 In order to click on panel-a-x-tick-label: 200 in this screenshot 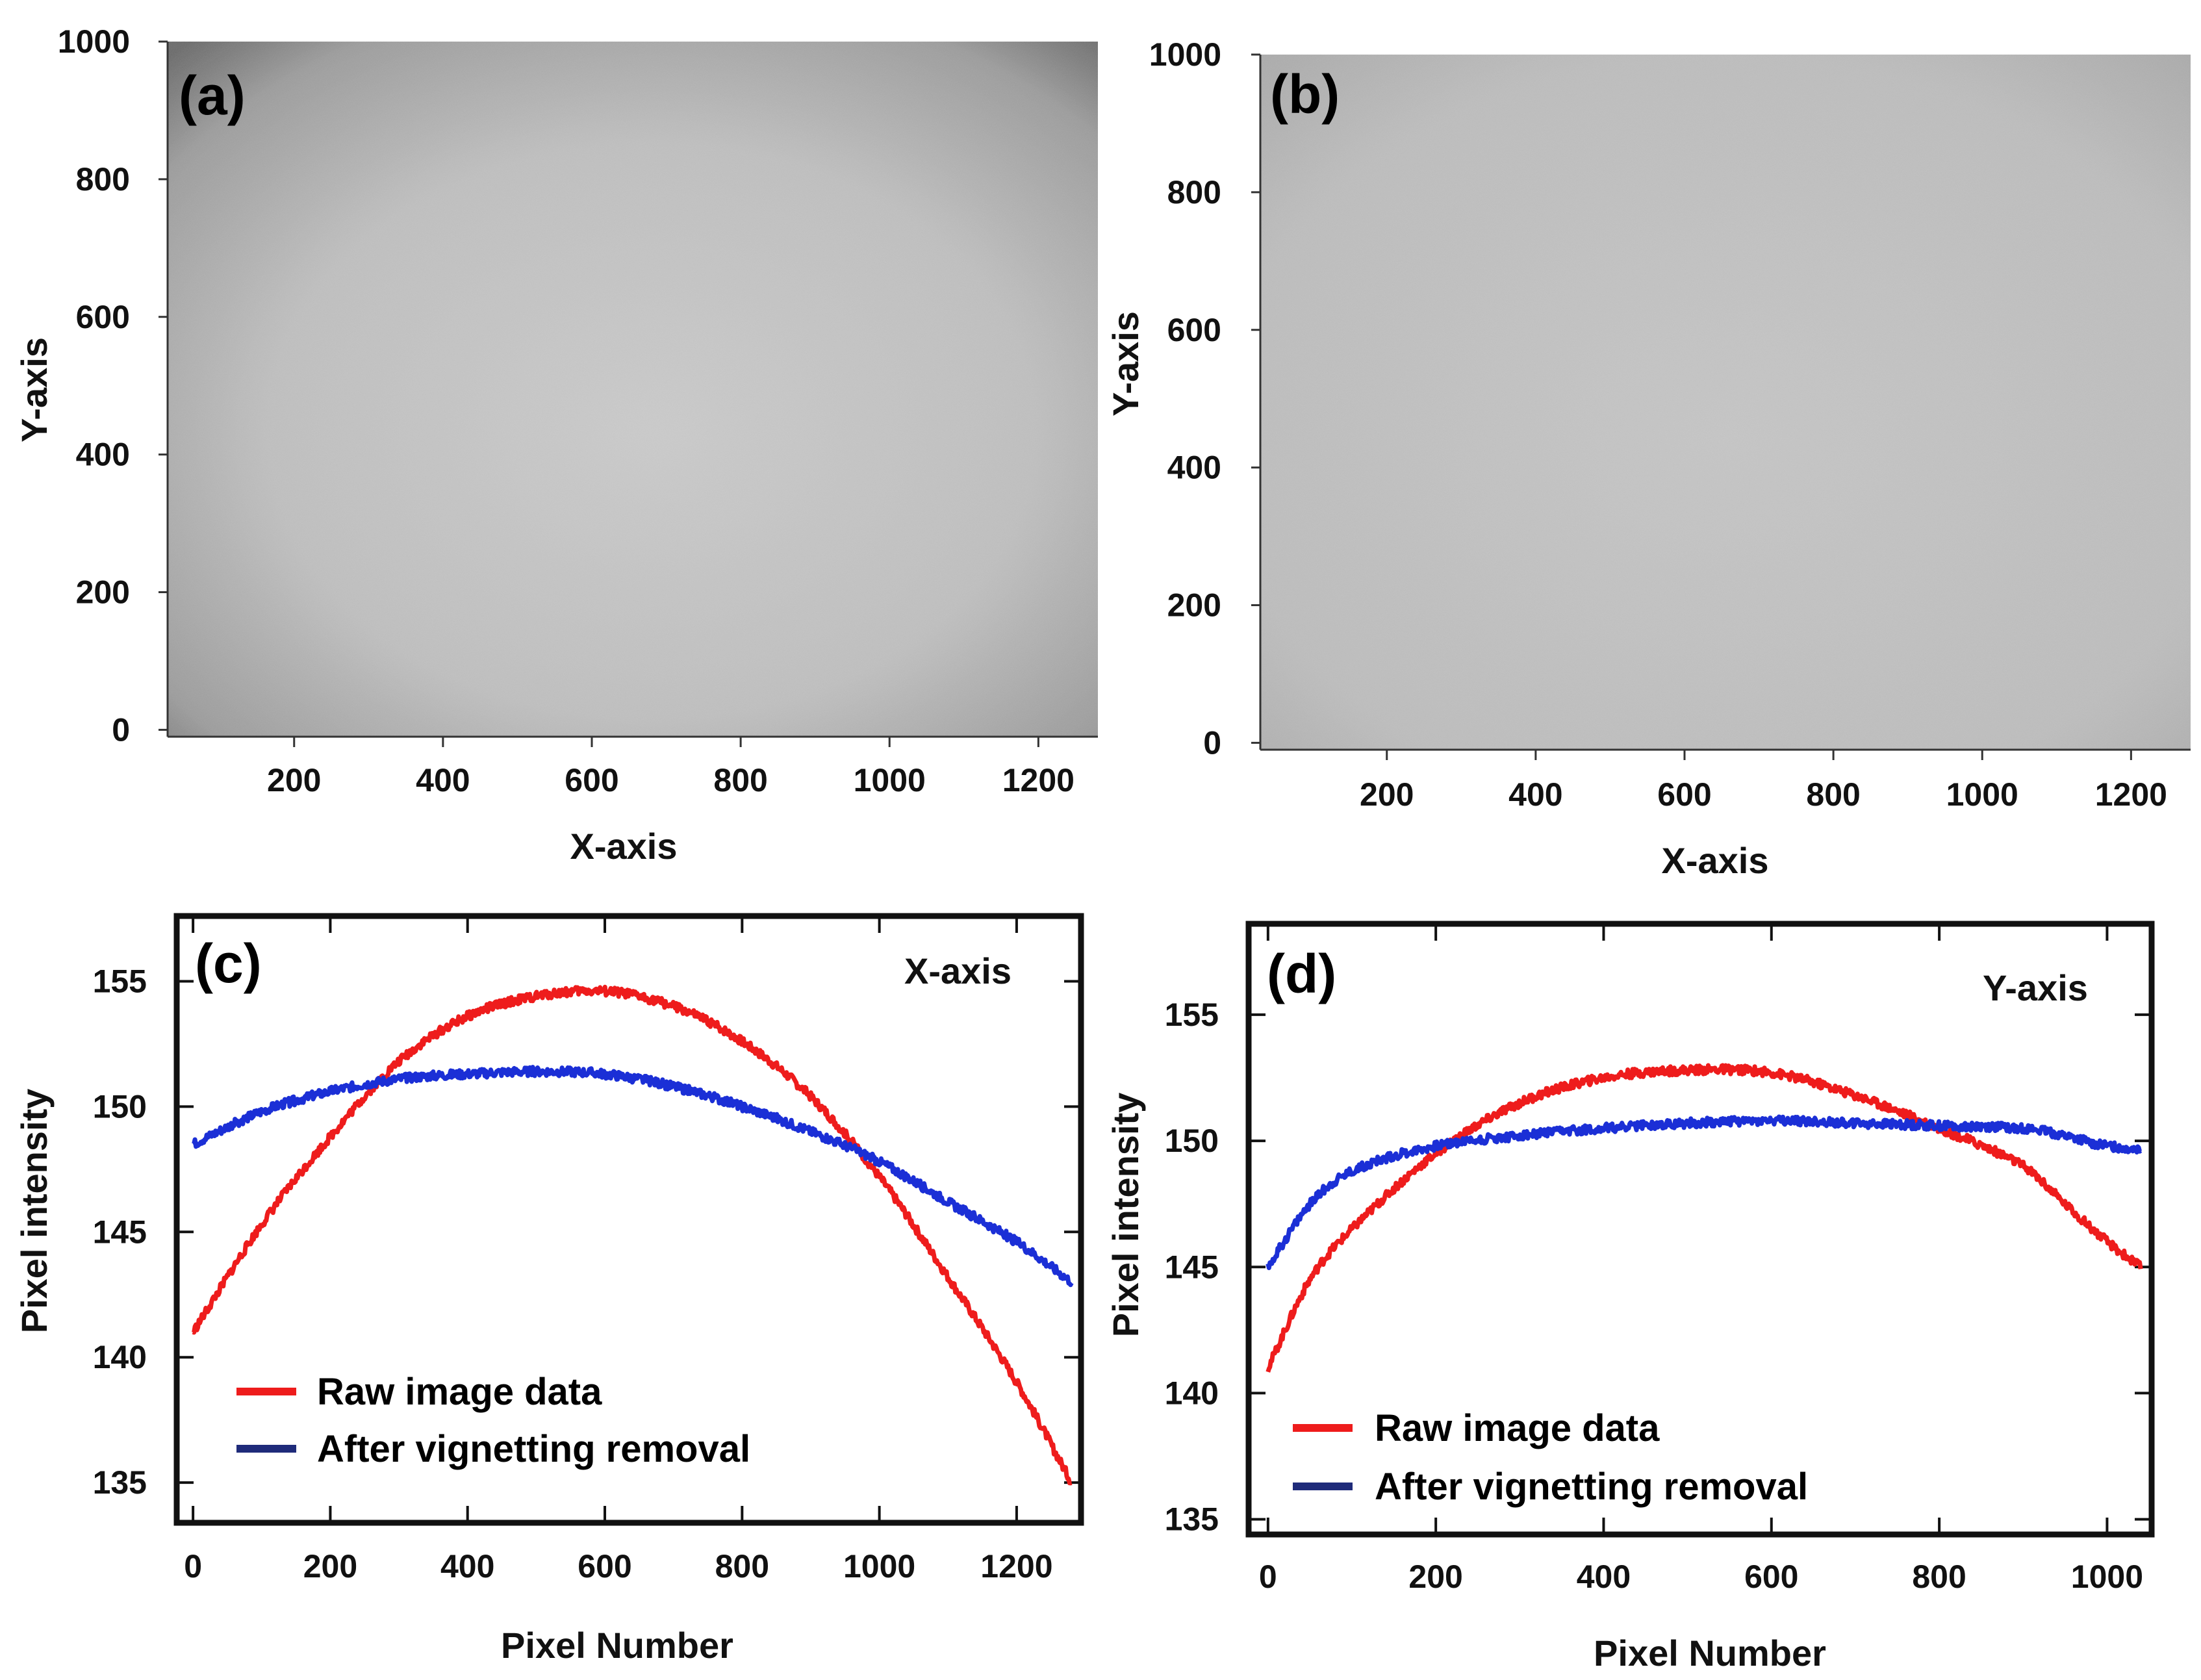, I will do `click(294, 780)`.